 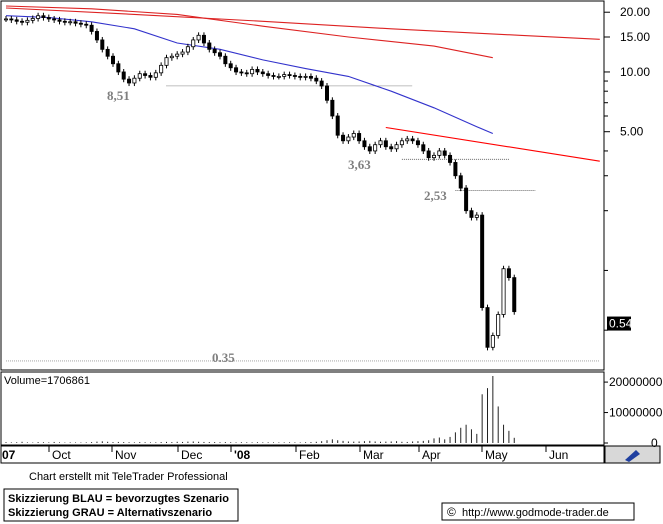 What do you see at coordinates (435, 195) in the screenshot?
I see `level-label-support-2-53: 2,53` at bounding box center [435, 195].